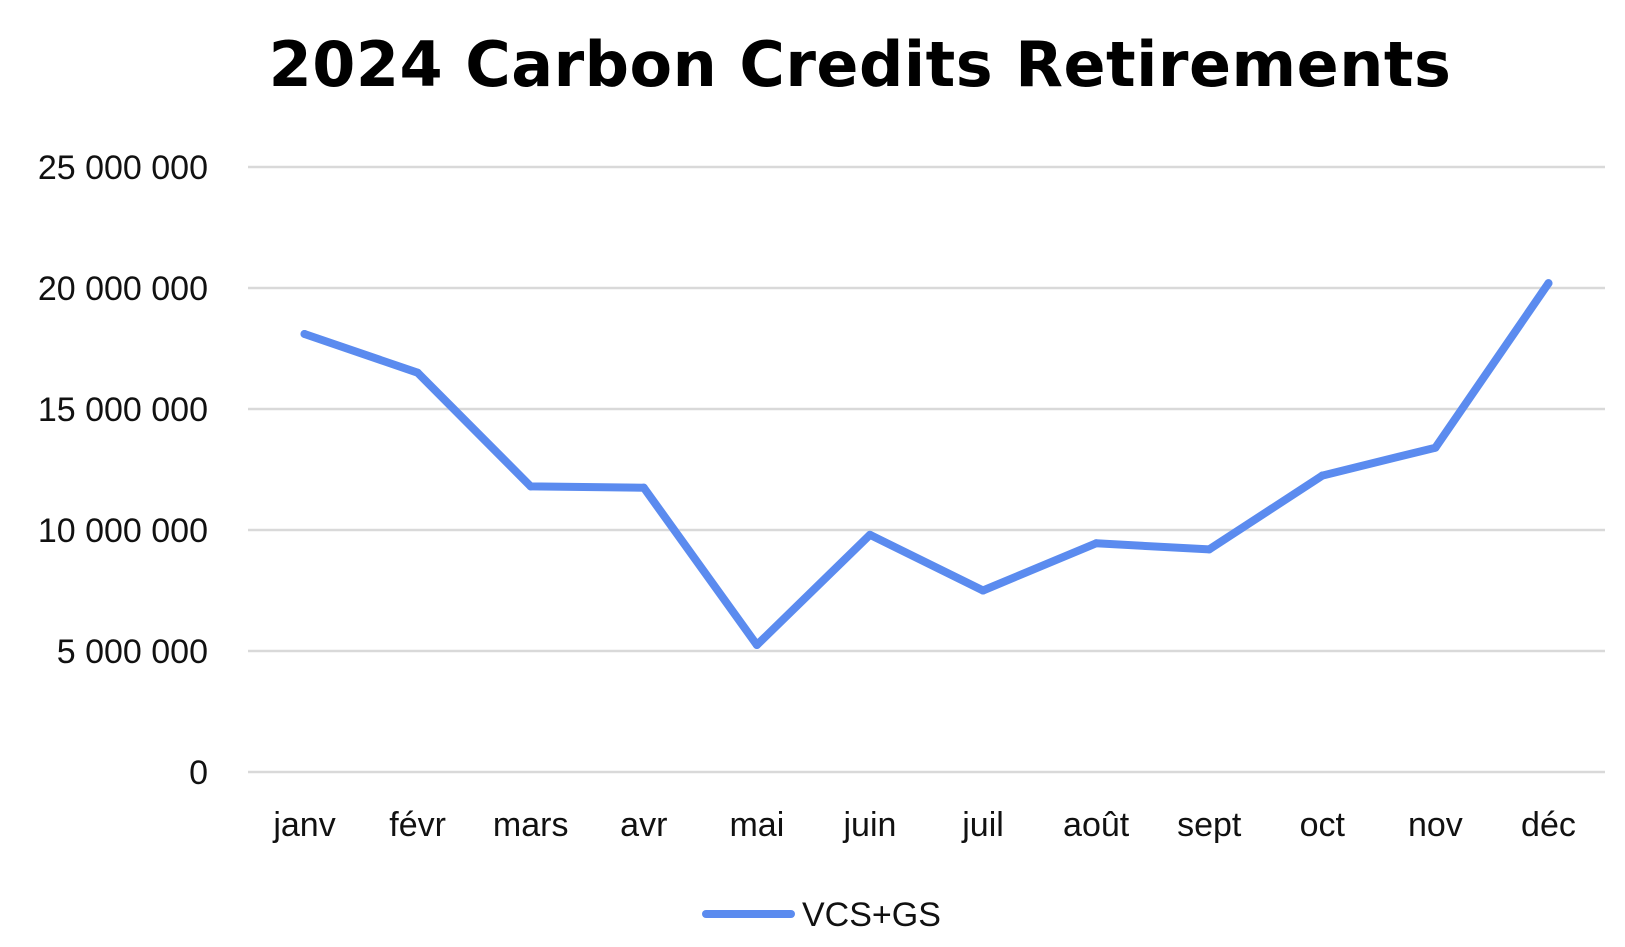  What do you see at coordinates (1548, 825) in the screenshot?
I see `x-tick-label: déc` at bounding box center [1548, 825].